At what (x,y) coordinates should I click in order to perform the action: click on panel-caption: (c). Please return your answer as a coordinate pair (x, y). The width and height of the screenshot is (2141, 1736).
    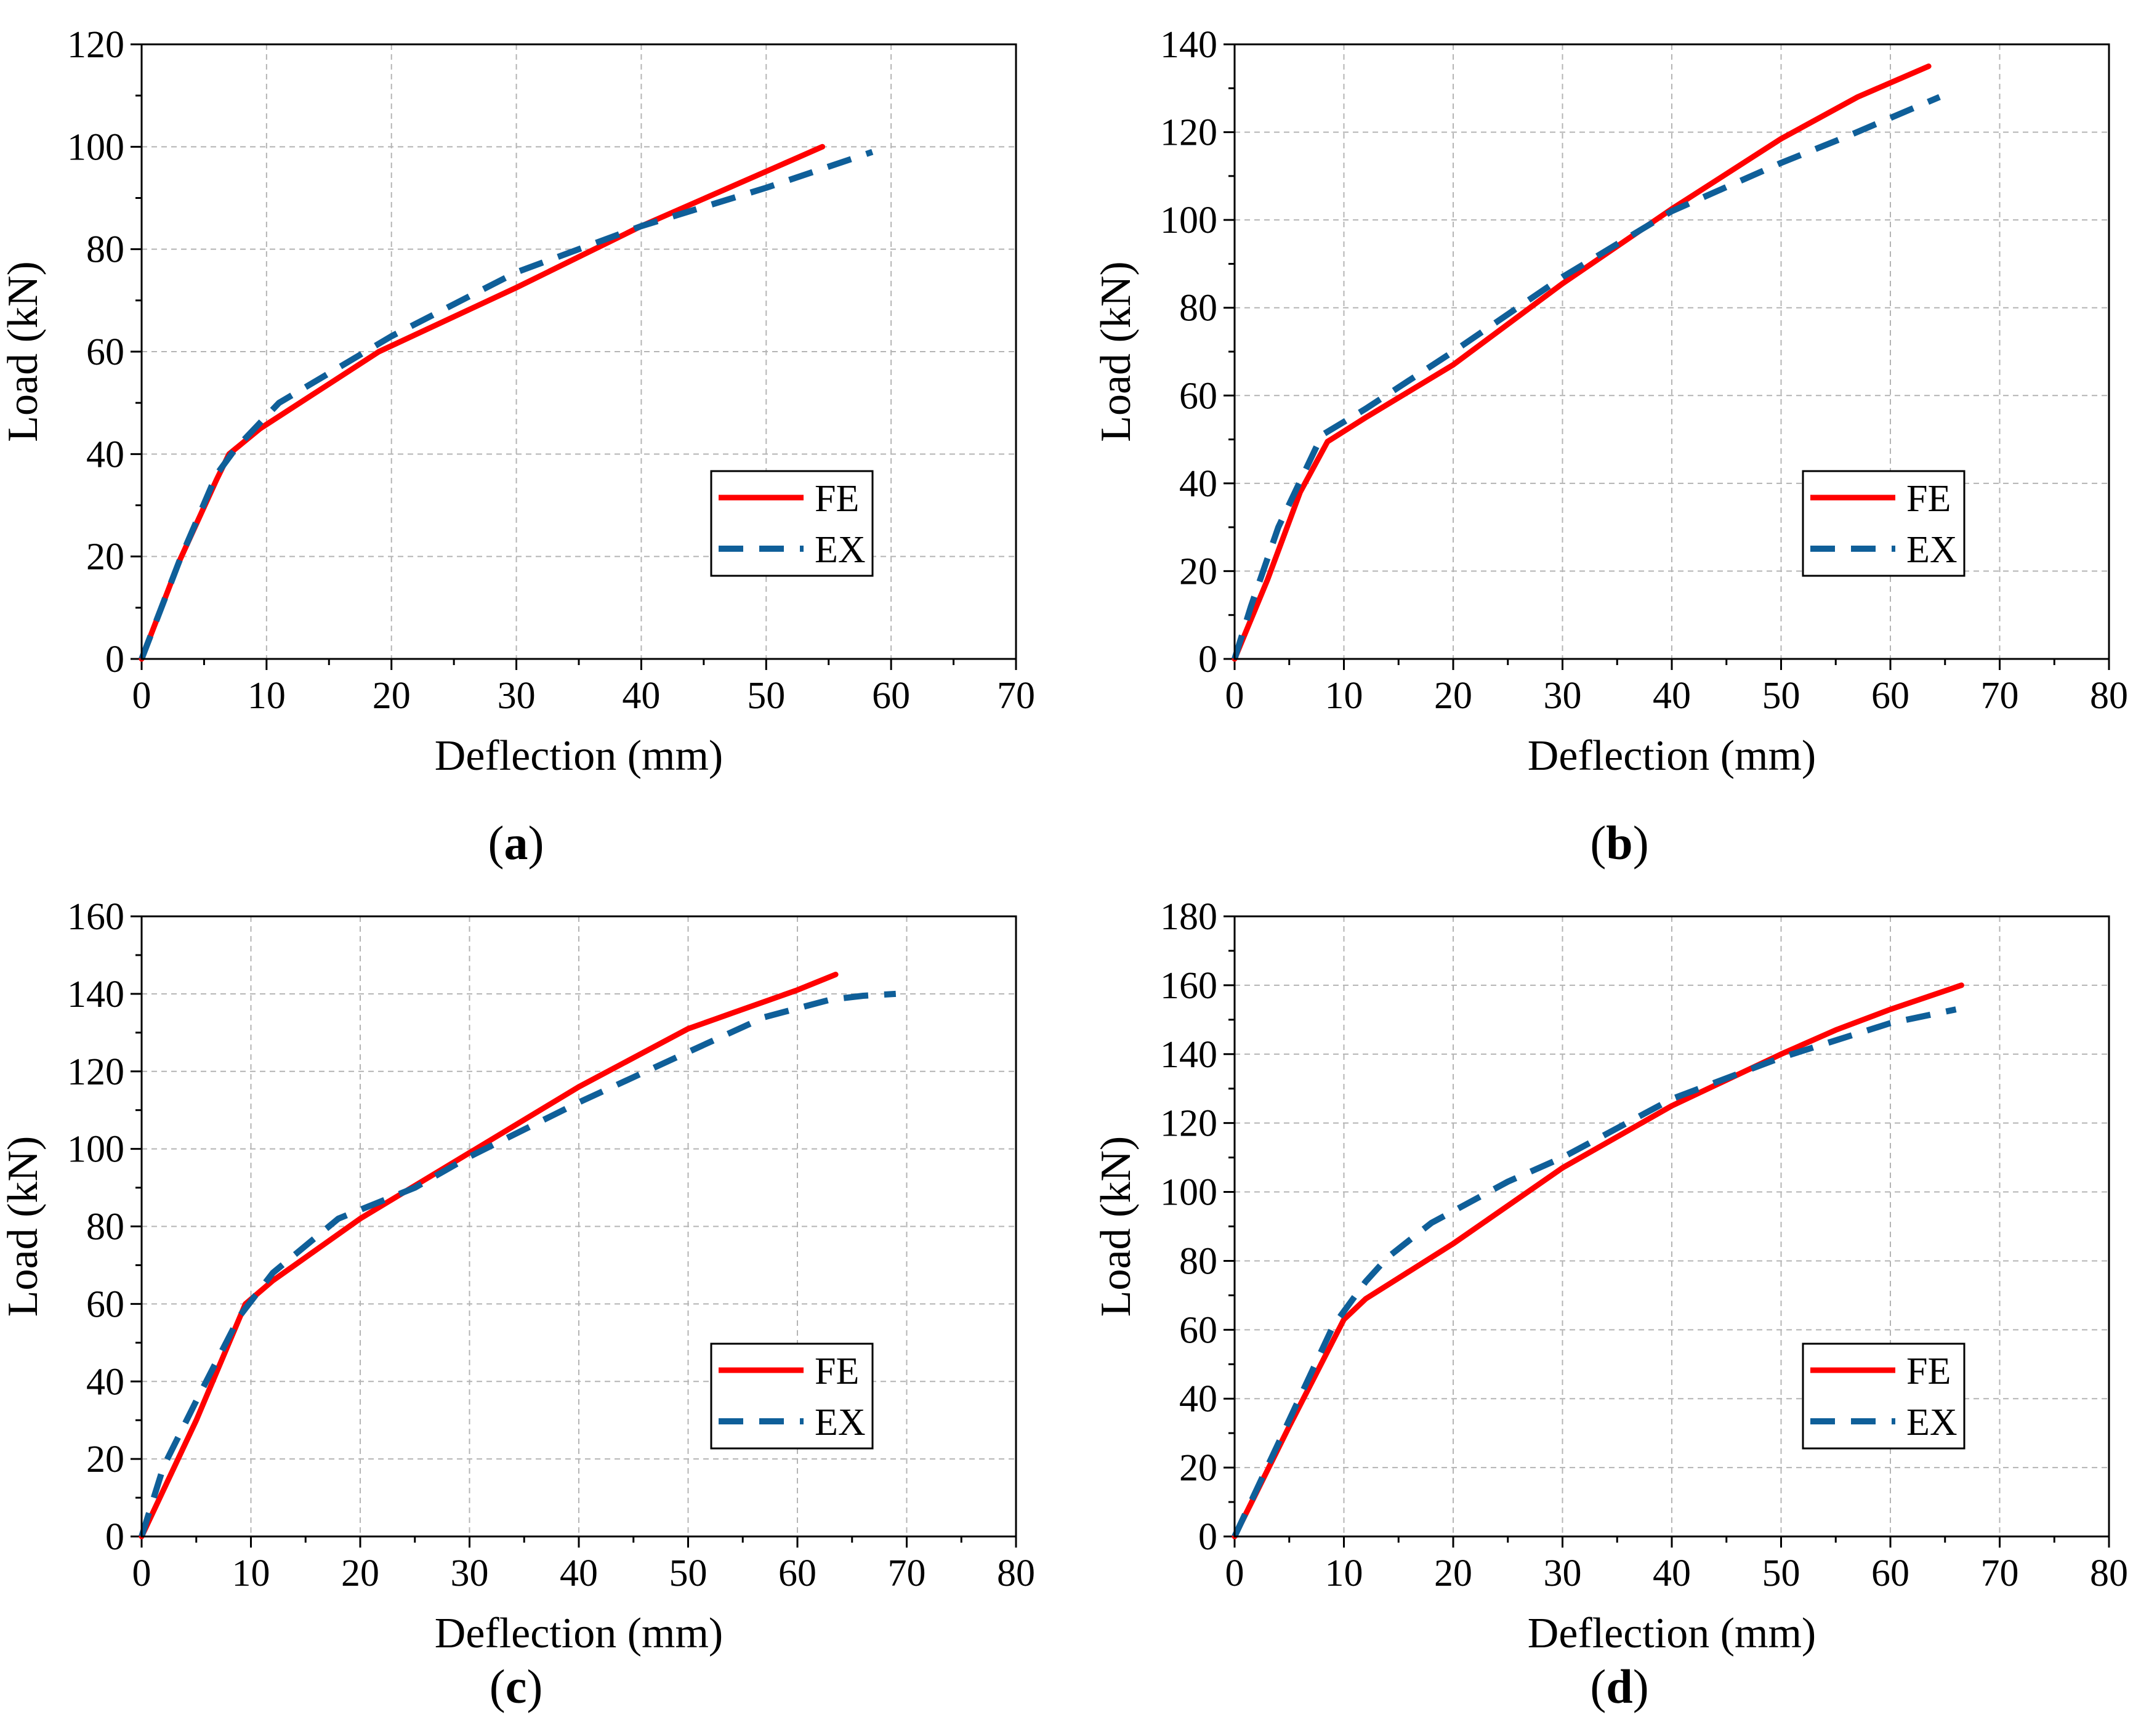
    Looking at the image, I should click on (516, 1687).